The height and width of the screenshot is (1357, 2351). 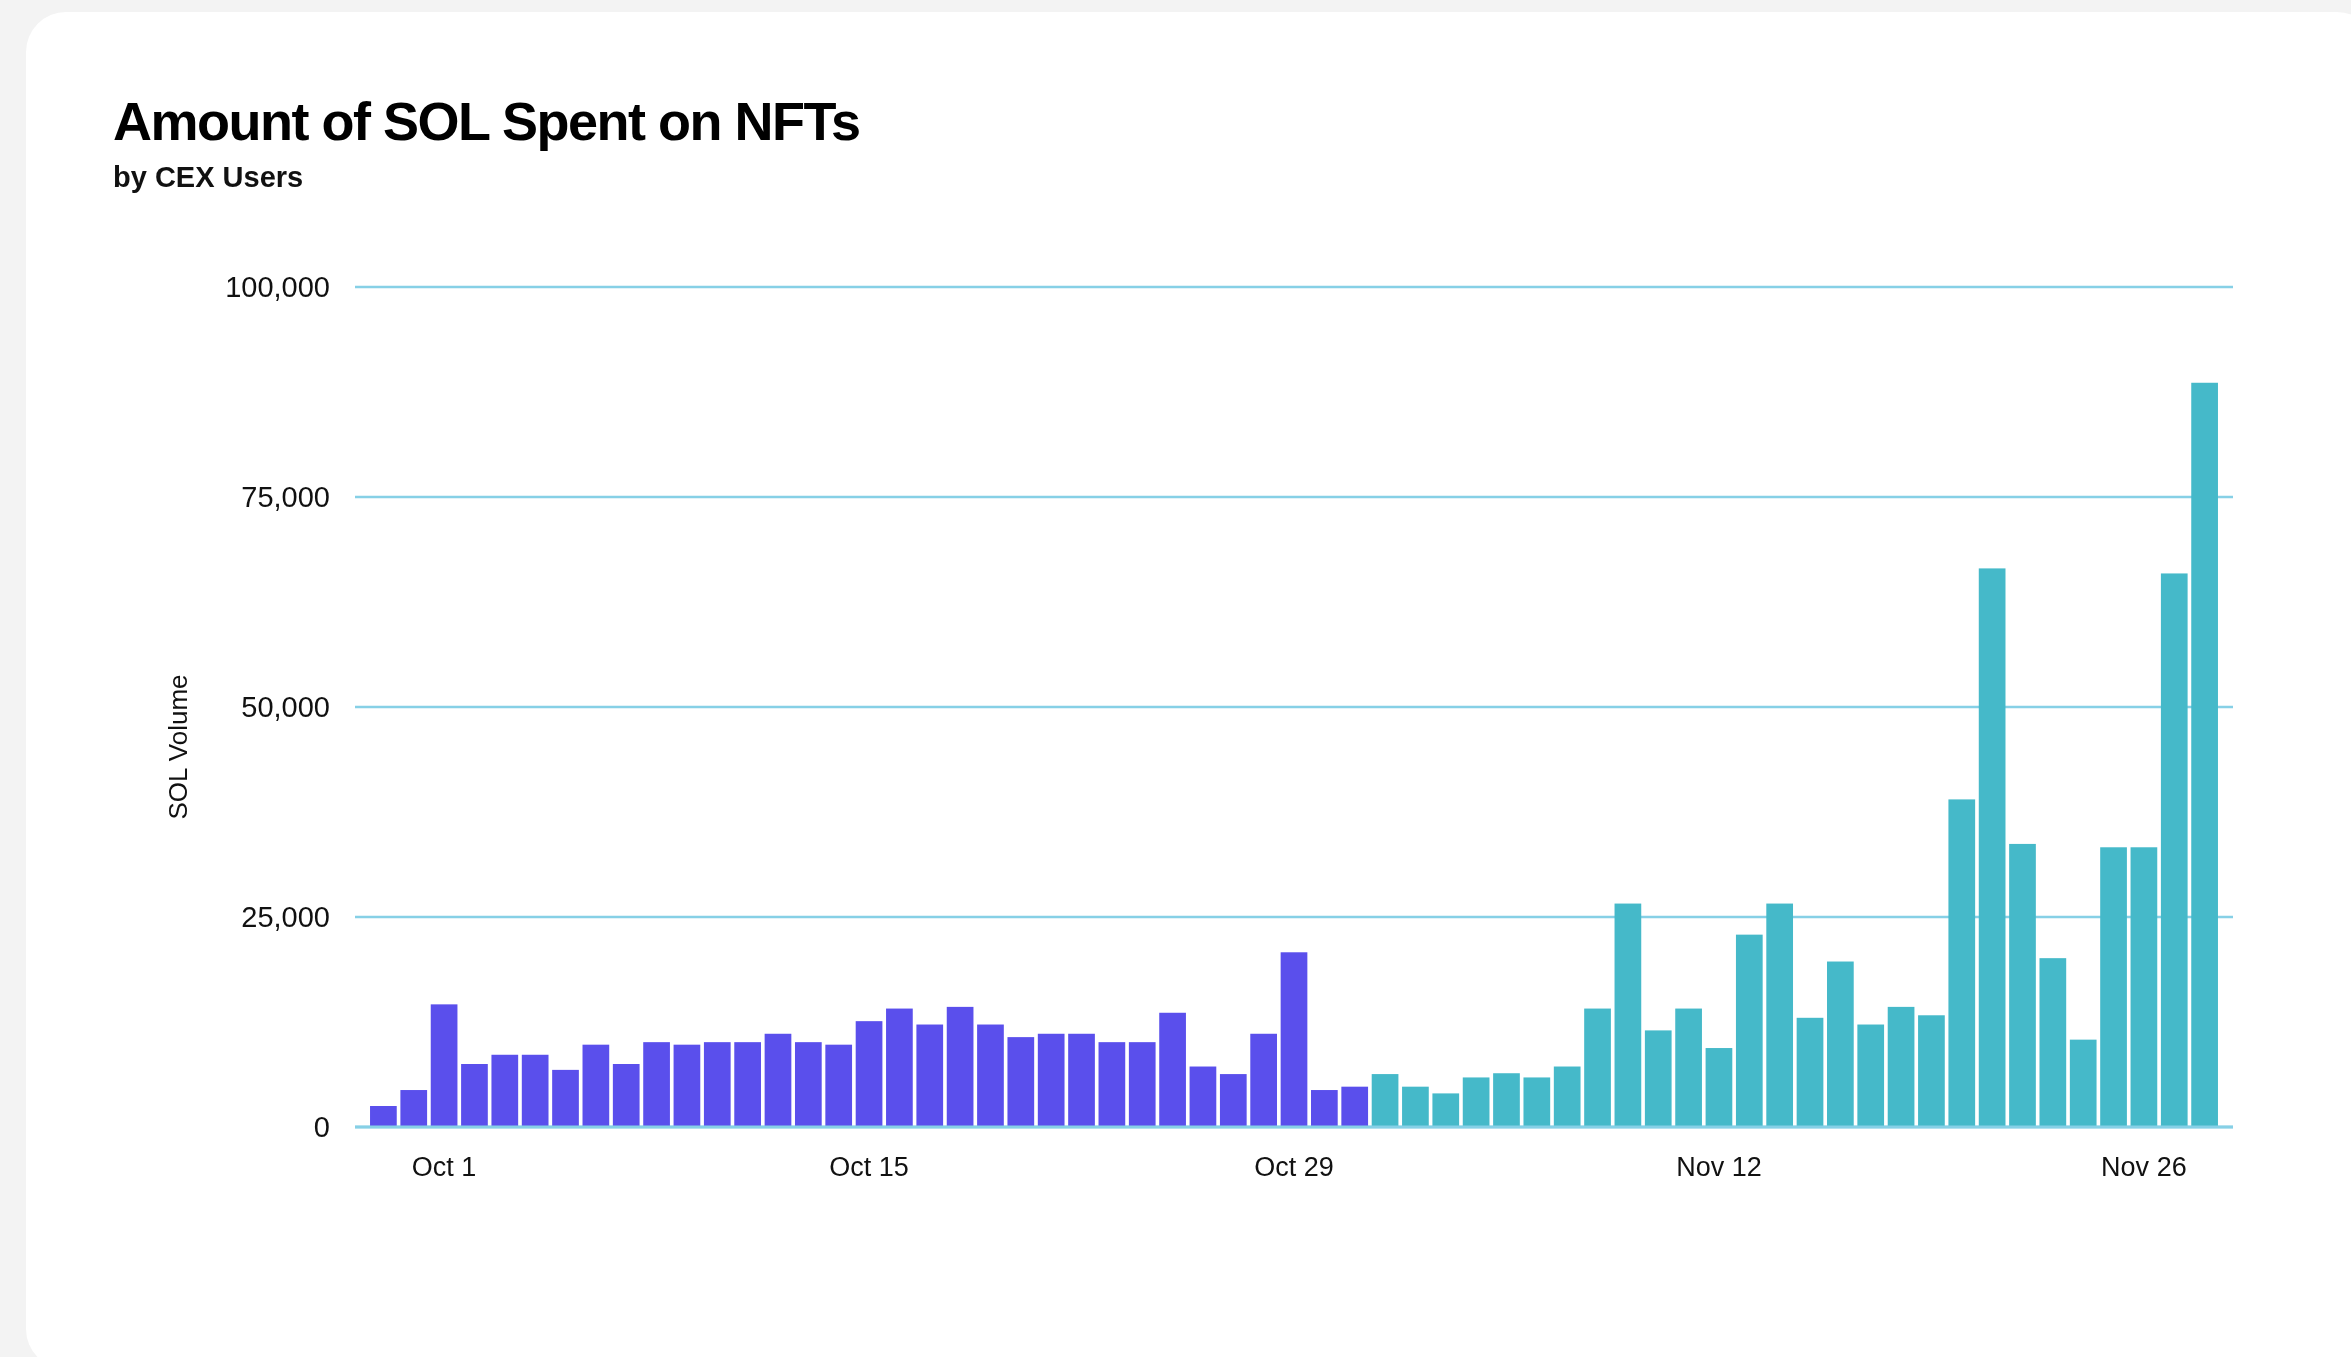 I want to click on x-tick-label: Oct 1, so click(x=444, y=1167).